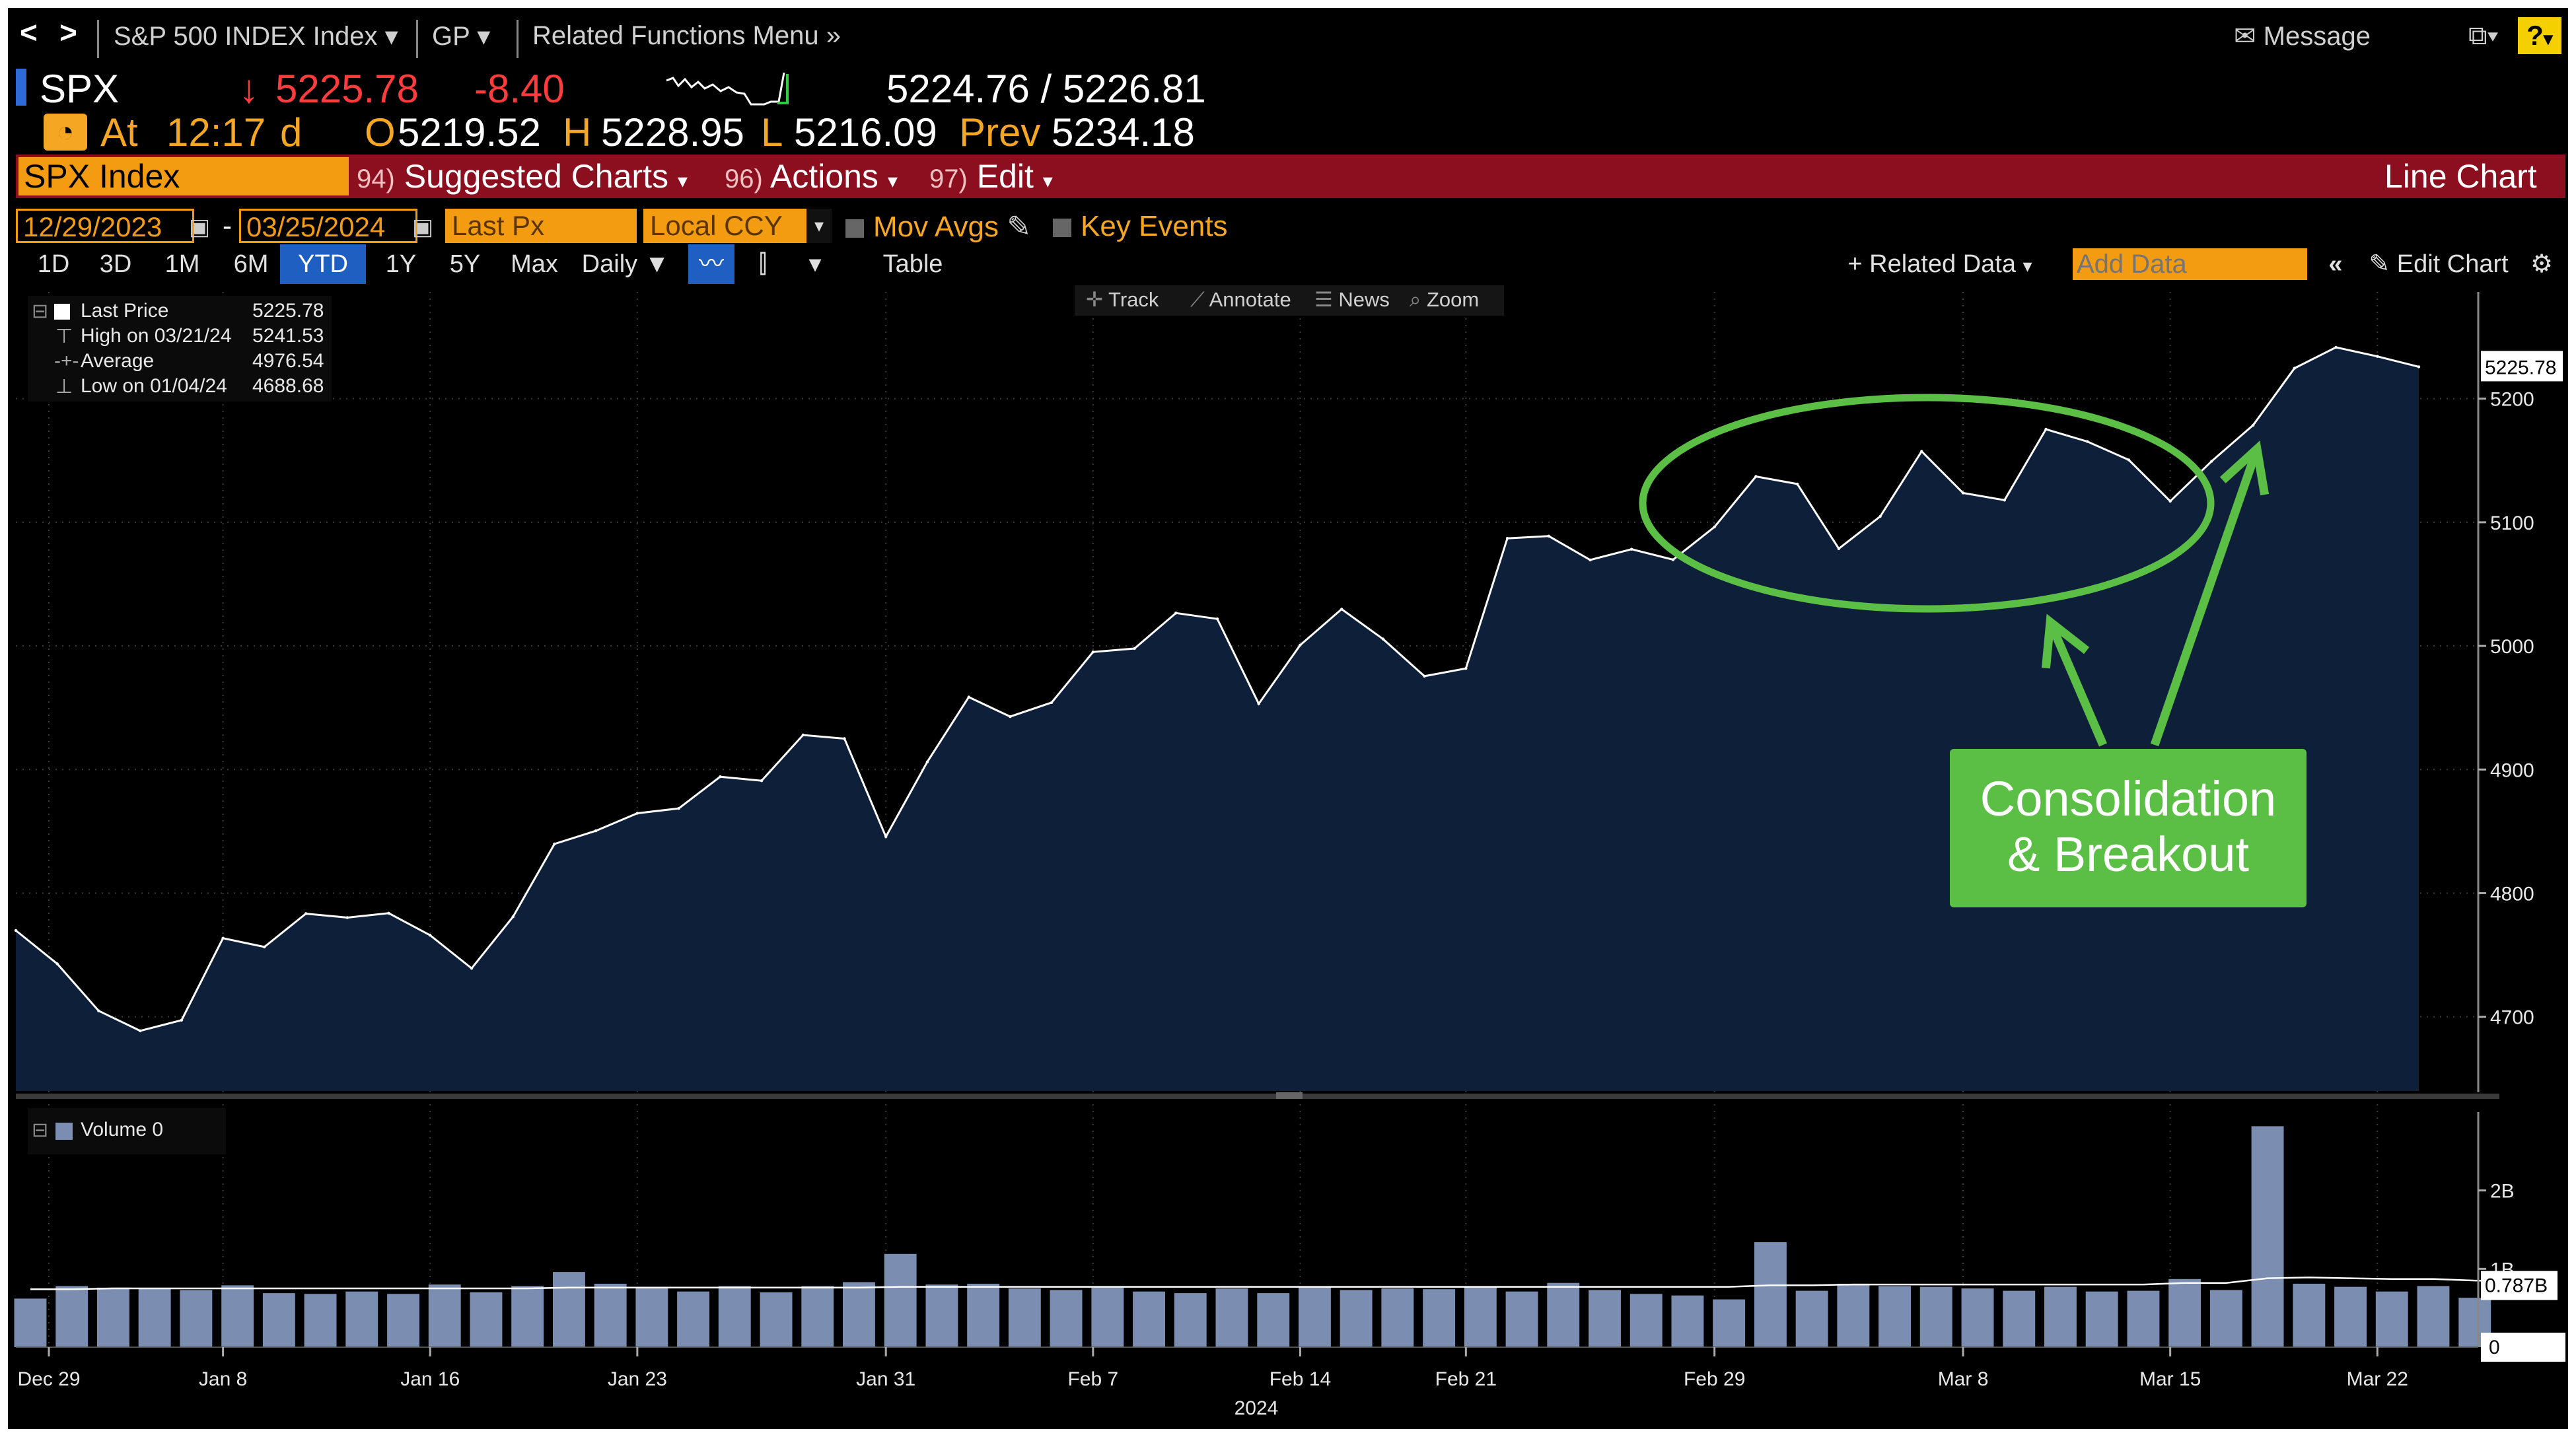  I want to click on collapse-button: «, so click(2336, 264).